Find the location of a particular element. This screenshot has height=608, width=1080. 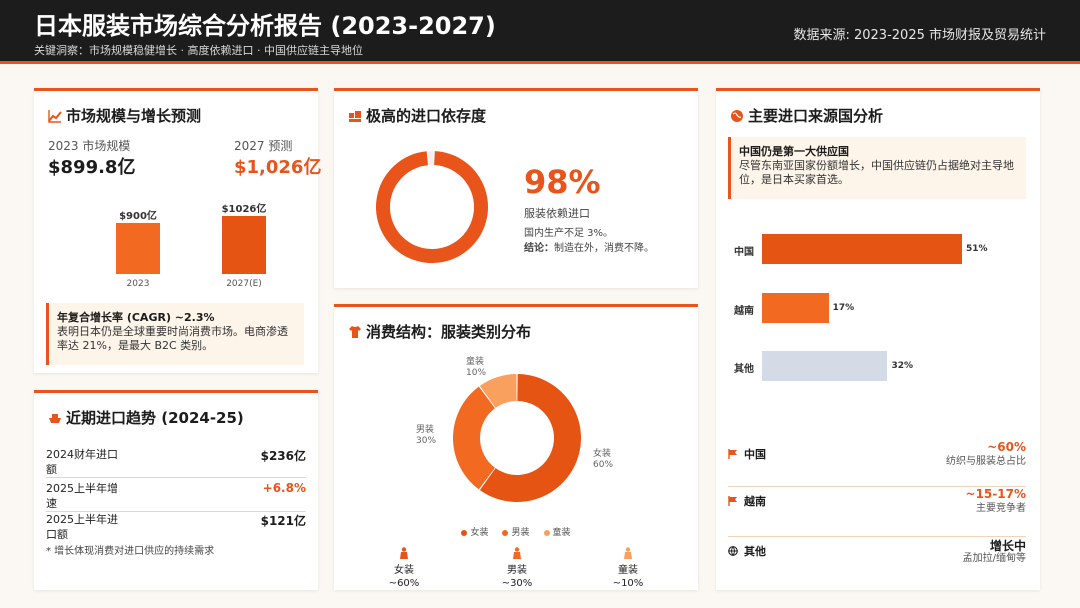

dependency-label: 服装依赖进口 is located at coordinates (557, 213).